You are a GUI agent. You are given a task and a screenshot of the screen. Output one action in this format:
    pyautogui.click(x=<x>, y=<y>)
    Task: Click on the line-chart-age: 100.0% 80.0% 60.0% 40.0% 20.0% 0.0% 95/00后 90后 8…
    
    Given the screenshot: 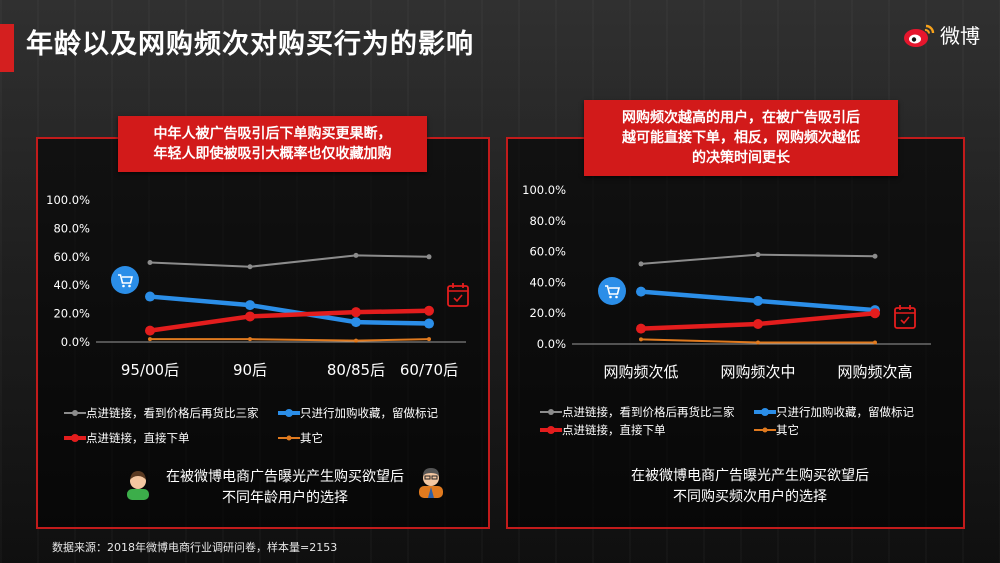 What is the action you would take?
    pyautogui.click(x=256, y=286)
    